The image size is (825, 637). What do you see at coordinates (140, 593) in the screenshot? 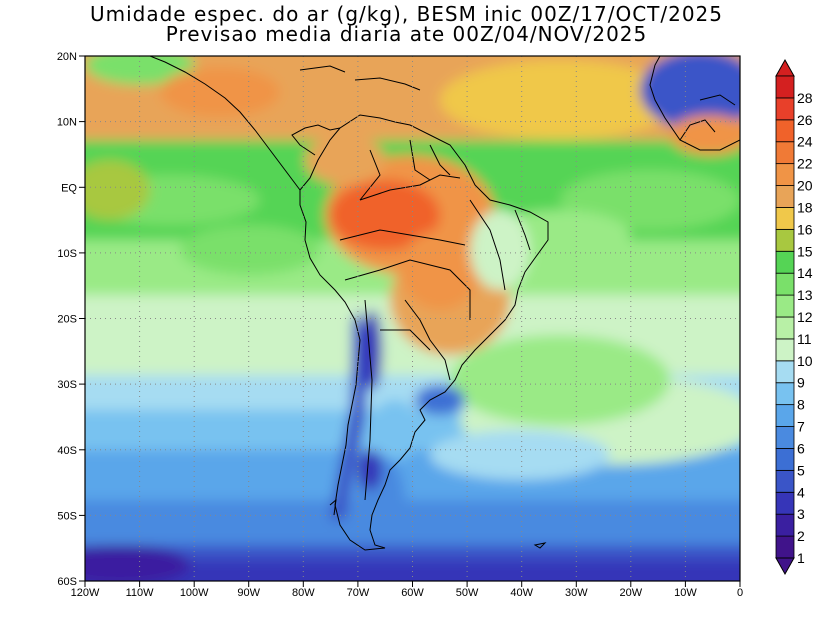
I see `lon-label: 110W` at bounding box center [140, 593].